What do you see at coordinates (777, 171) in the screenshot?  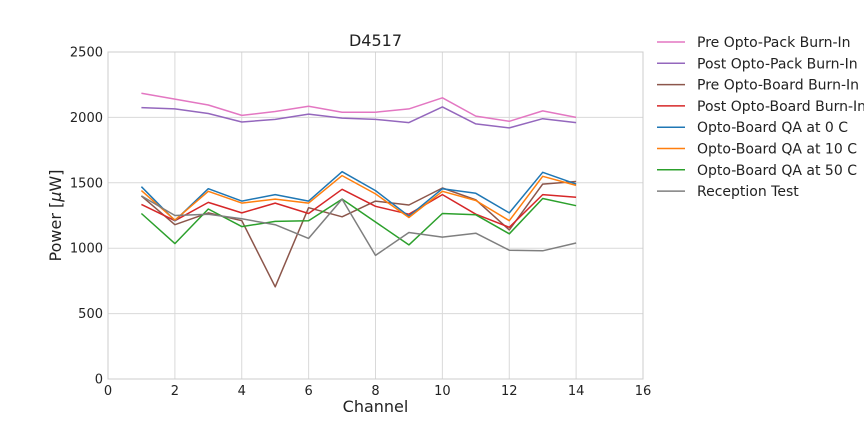 I see `legend-label: Opto-Board QA at 50 C` at bounding box center [777, 171].